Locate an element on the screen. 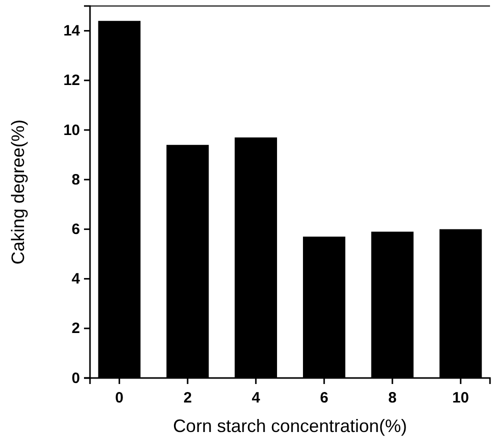 The width and height of the screenshot is (498, 444). x-tick-label: 10 is located at coordinates (460, 398).